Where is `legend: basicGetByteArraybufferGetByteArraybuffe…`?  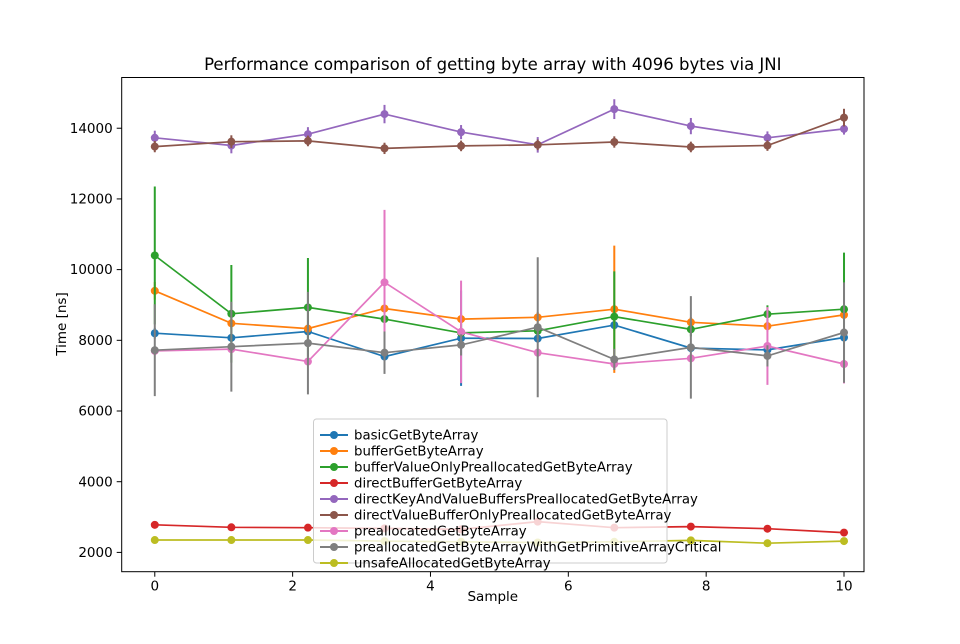
legend: basicGetByteArraybufferGetByteArraybuffe… is located at coordinates (517, 495).